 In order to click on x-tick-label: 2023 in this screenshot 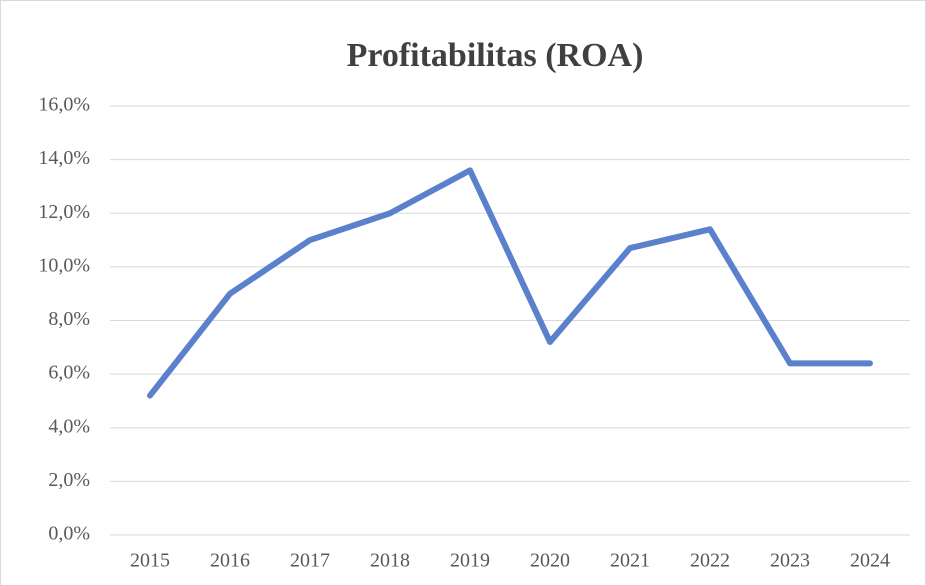, I will do `click(790, 561)`.